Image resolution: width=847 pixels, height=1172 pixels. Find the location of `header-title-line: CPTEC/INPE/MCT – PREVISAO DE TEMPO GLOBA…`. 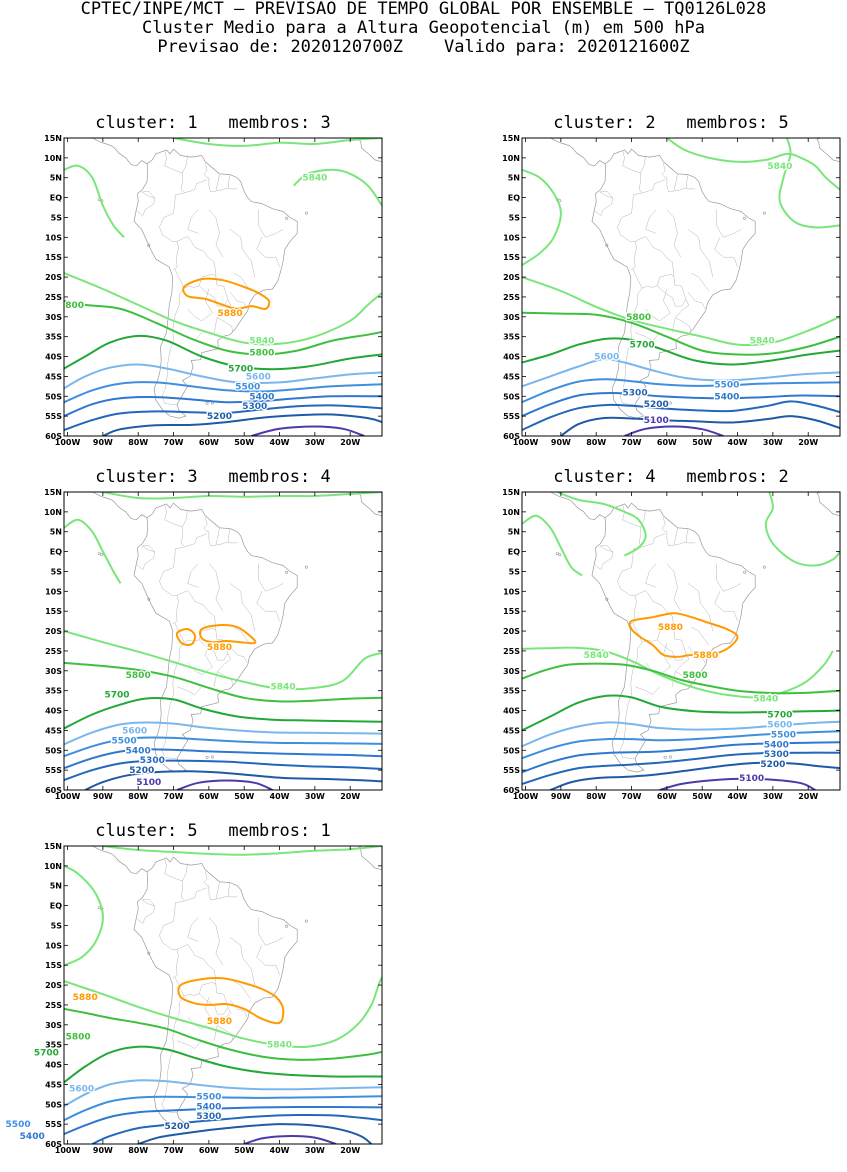

header-title-line: CPTEC/INPE/MCT – PREVISAO DE TEMPO GLOBA… is located at coordinates (423, 9).